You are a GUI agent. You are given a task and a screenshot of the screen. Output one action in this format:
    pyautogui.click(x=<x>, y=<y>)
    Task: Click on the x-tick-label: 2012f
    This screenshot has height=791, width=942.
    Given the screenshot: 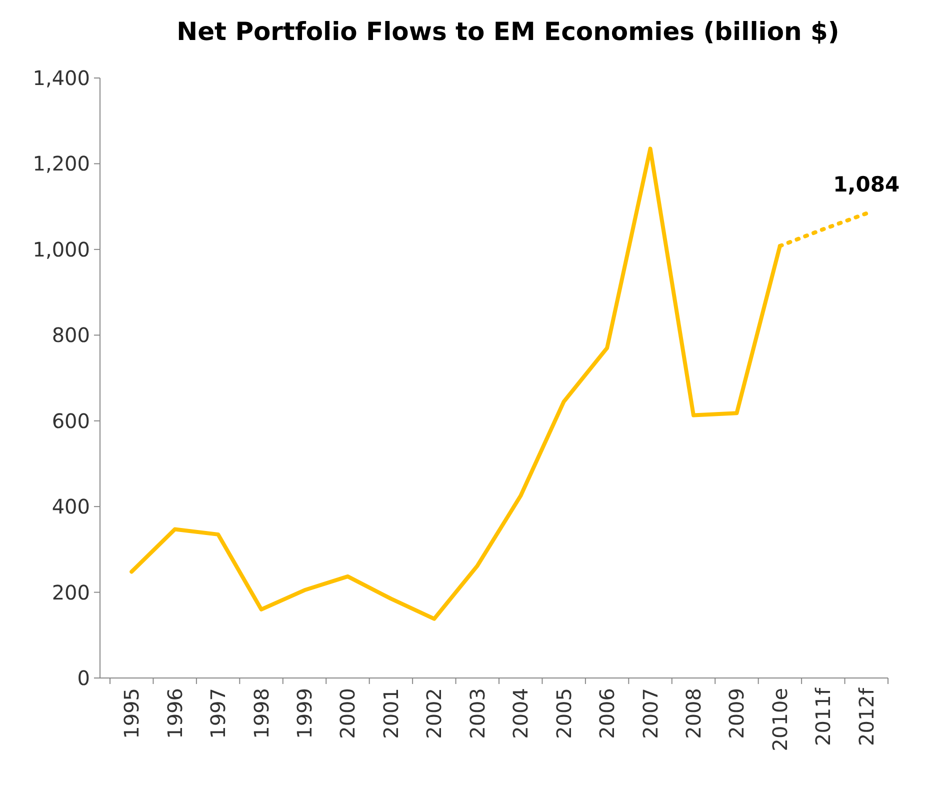 What is the action you would take?
    pyautogui.click(x=866, y=716)
    